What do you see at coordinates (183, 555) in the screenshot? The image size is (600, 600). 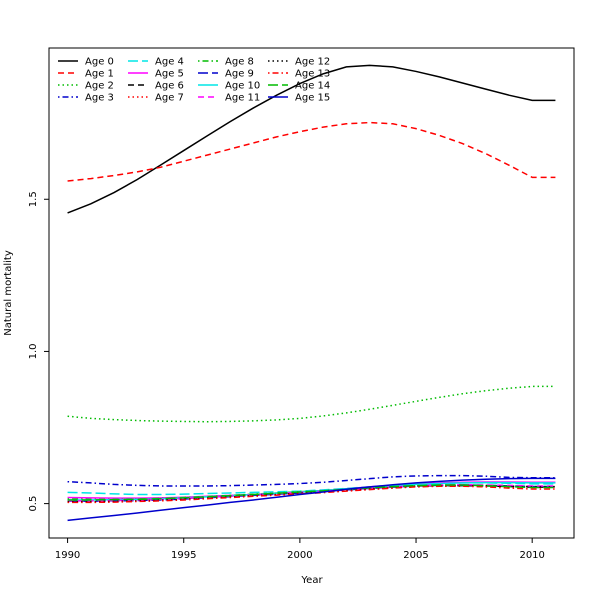 I see `x-tick-label: 1995` at bounding box center [183, 555].